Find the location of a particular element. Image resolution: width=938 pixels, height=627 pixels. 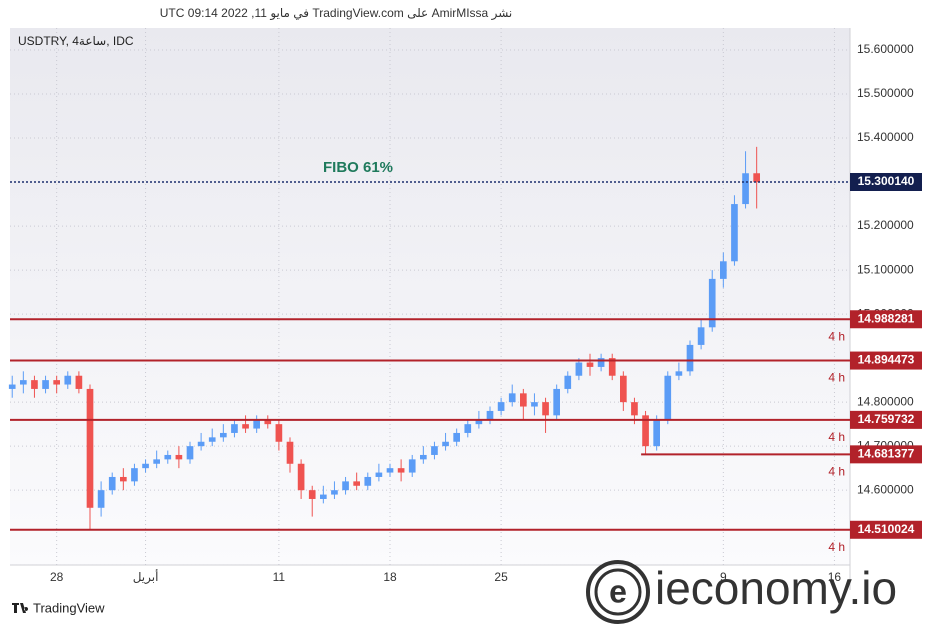

y-tick-label: 14.600000 is located at coordinates (885, 489).